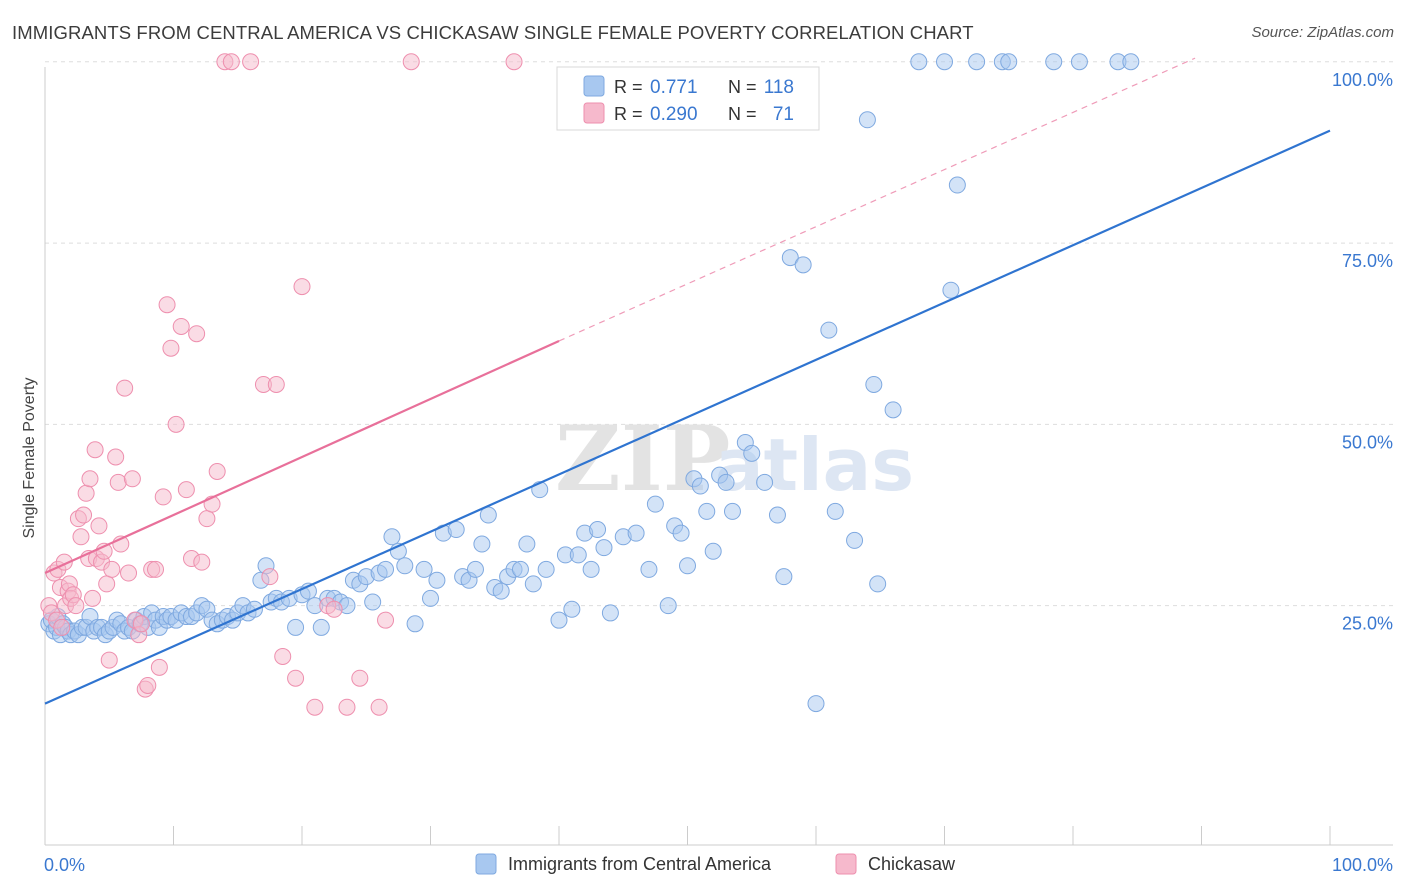  What do you see at coordinates (742, 87) in the screenshot?
I see `legend-n-label-1: N =` at bounding box center [742, 87].